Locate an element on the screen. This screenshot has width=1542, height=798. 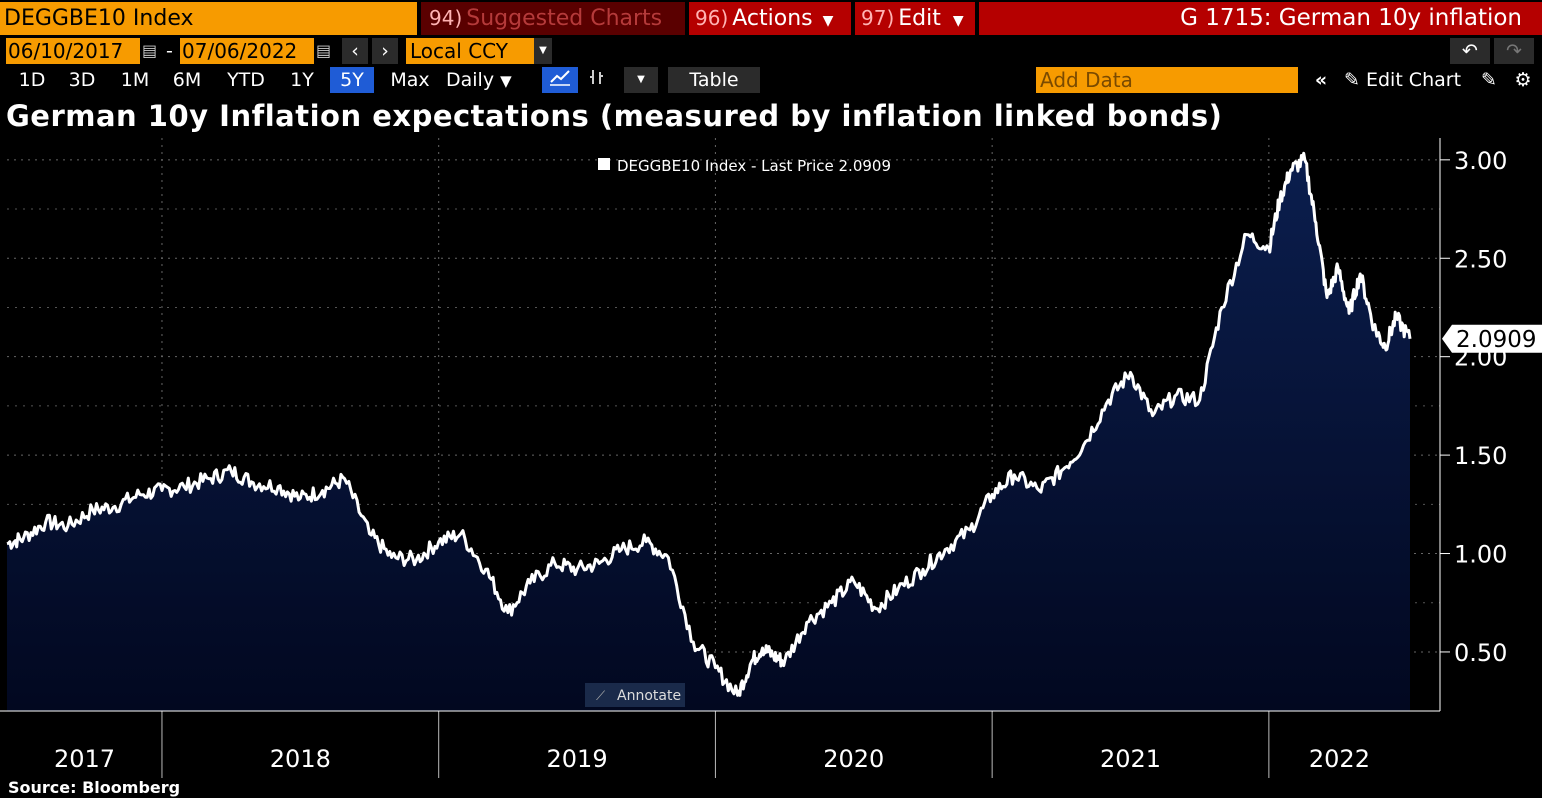
suggested-charts-button: 94) Suggested Charts is located at coordinates (553, 18).